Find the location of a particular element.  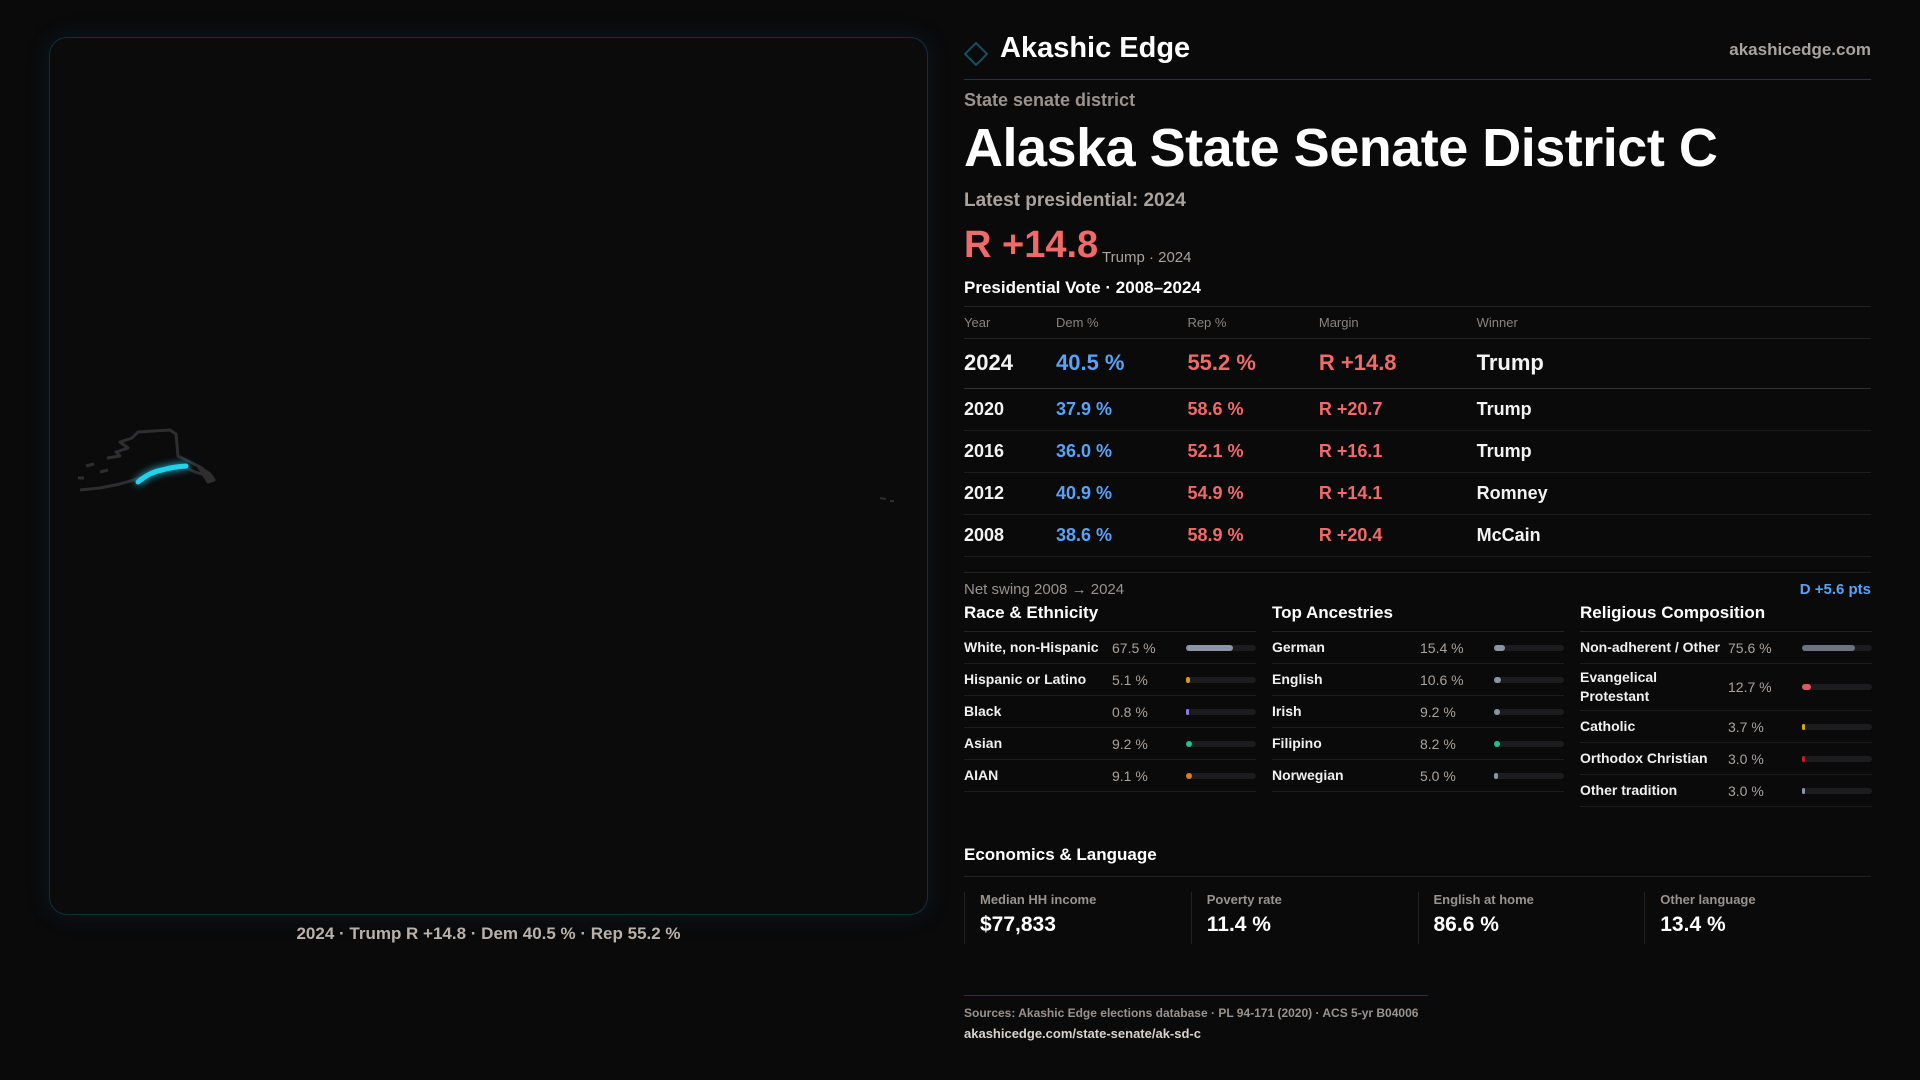

item-label: AIAN is located at coordinates (981, 775).